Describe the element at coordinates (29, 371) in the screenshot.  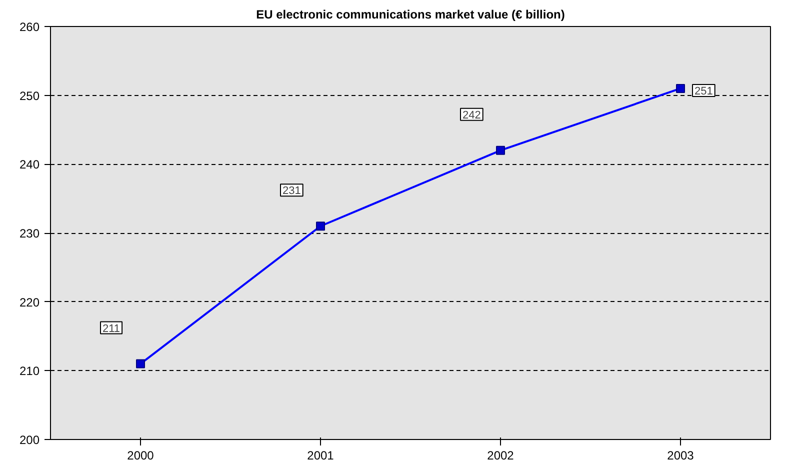
I see `y-tick-label: 210` at that location.